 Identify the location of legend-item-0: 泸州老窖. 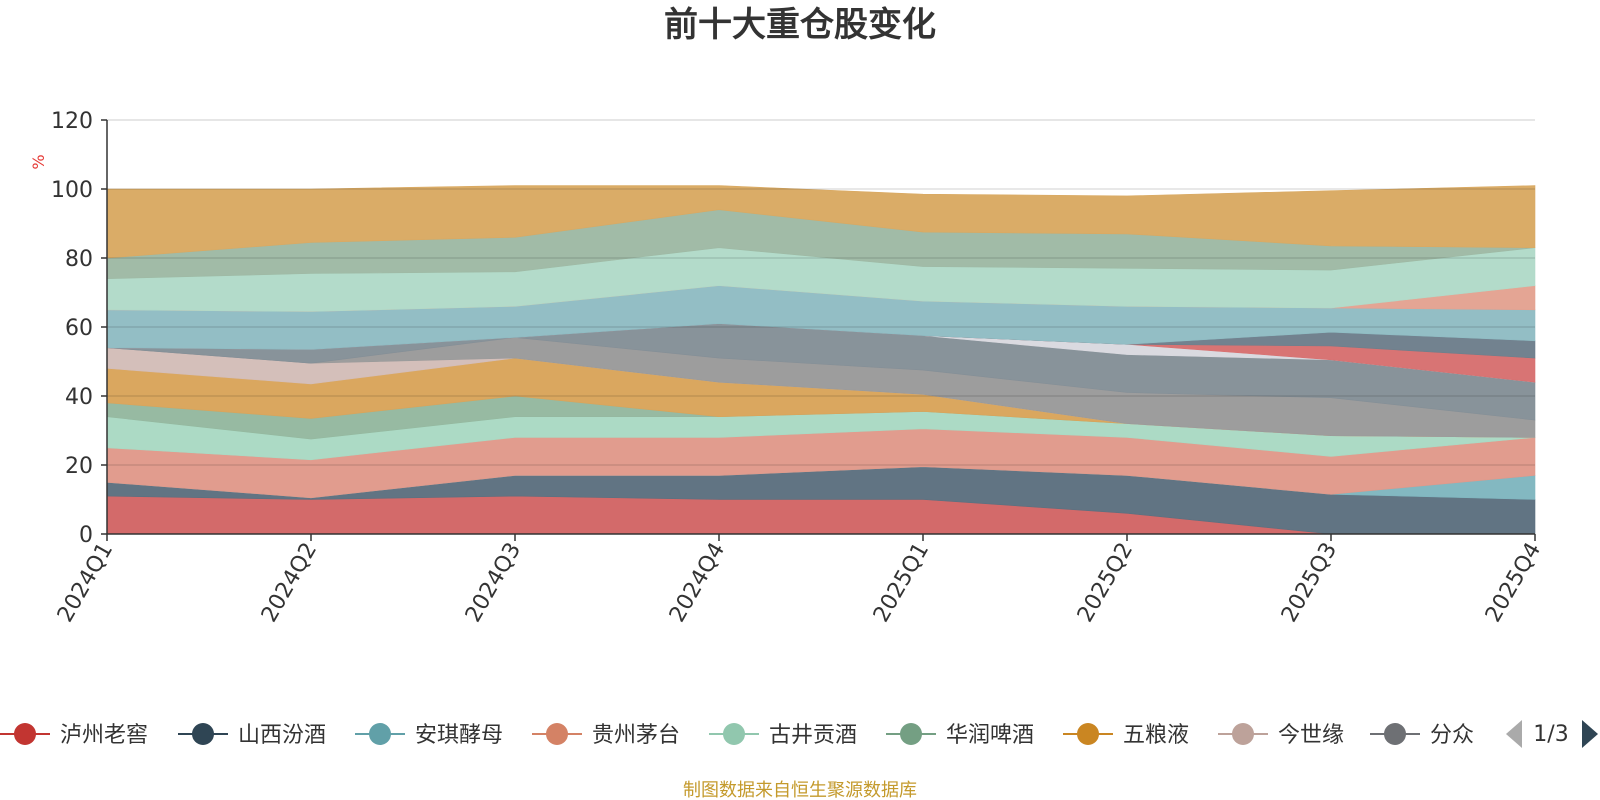
(74, 735).